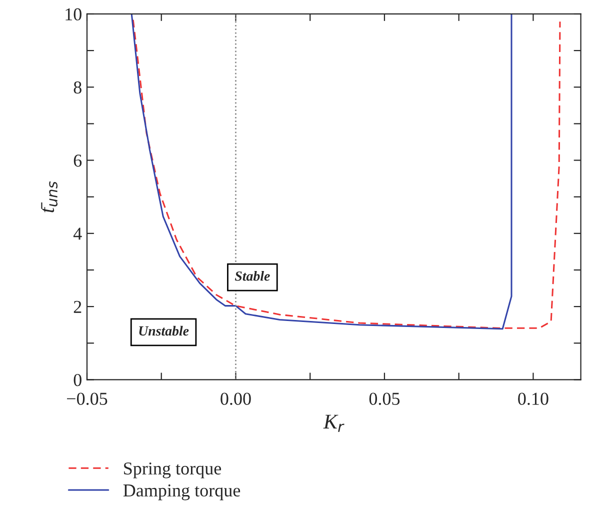  What do you see at coordinates (74, 14) in the screenshot?
I see `y-tick-label: 10` at bounding box center [74, 14].